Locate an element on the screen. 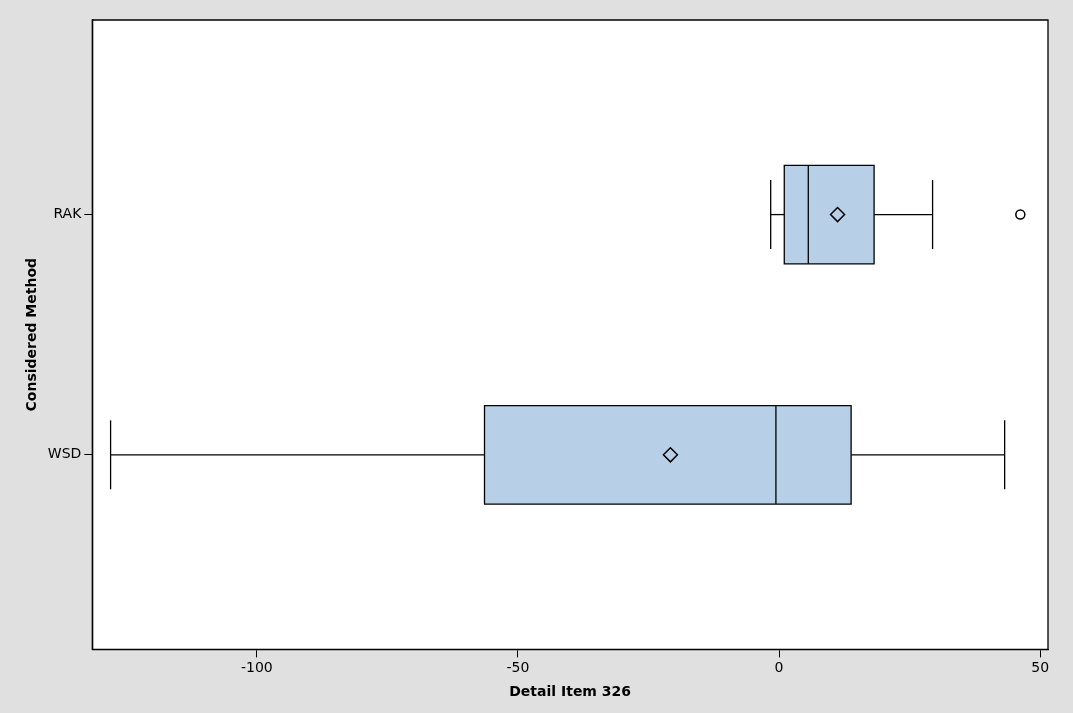  x-tick-label: -50 is located at coordinates (518, 667).